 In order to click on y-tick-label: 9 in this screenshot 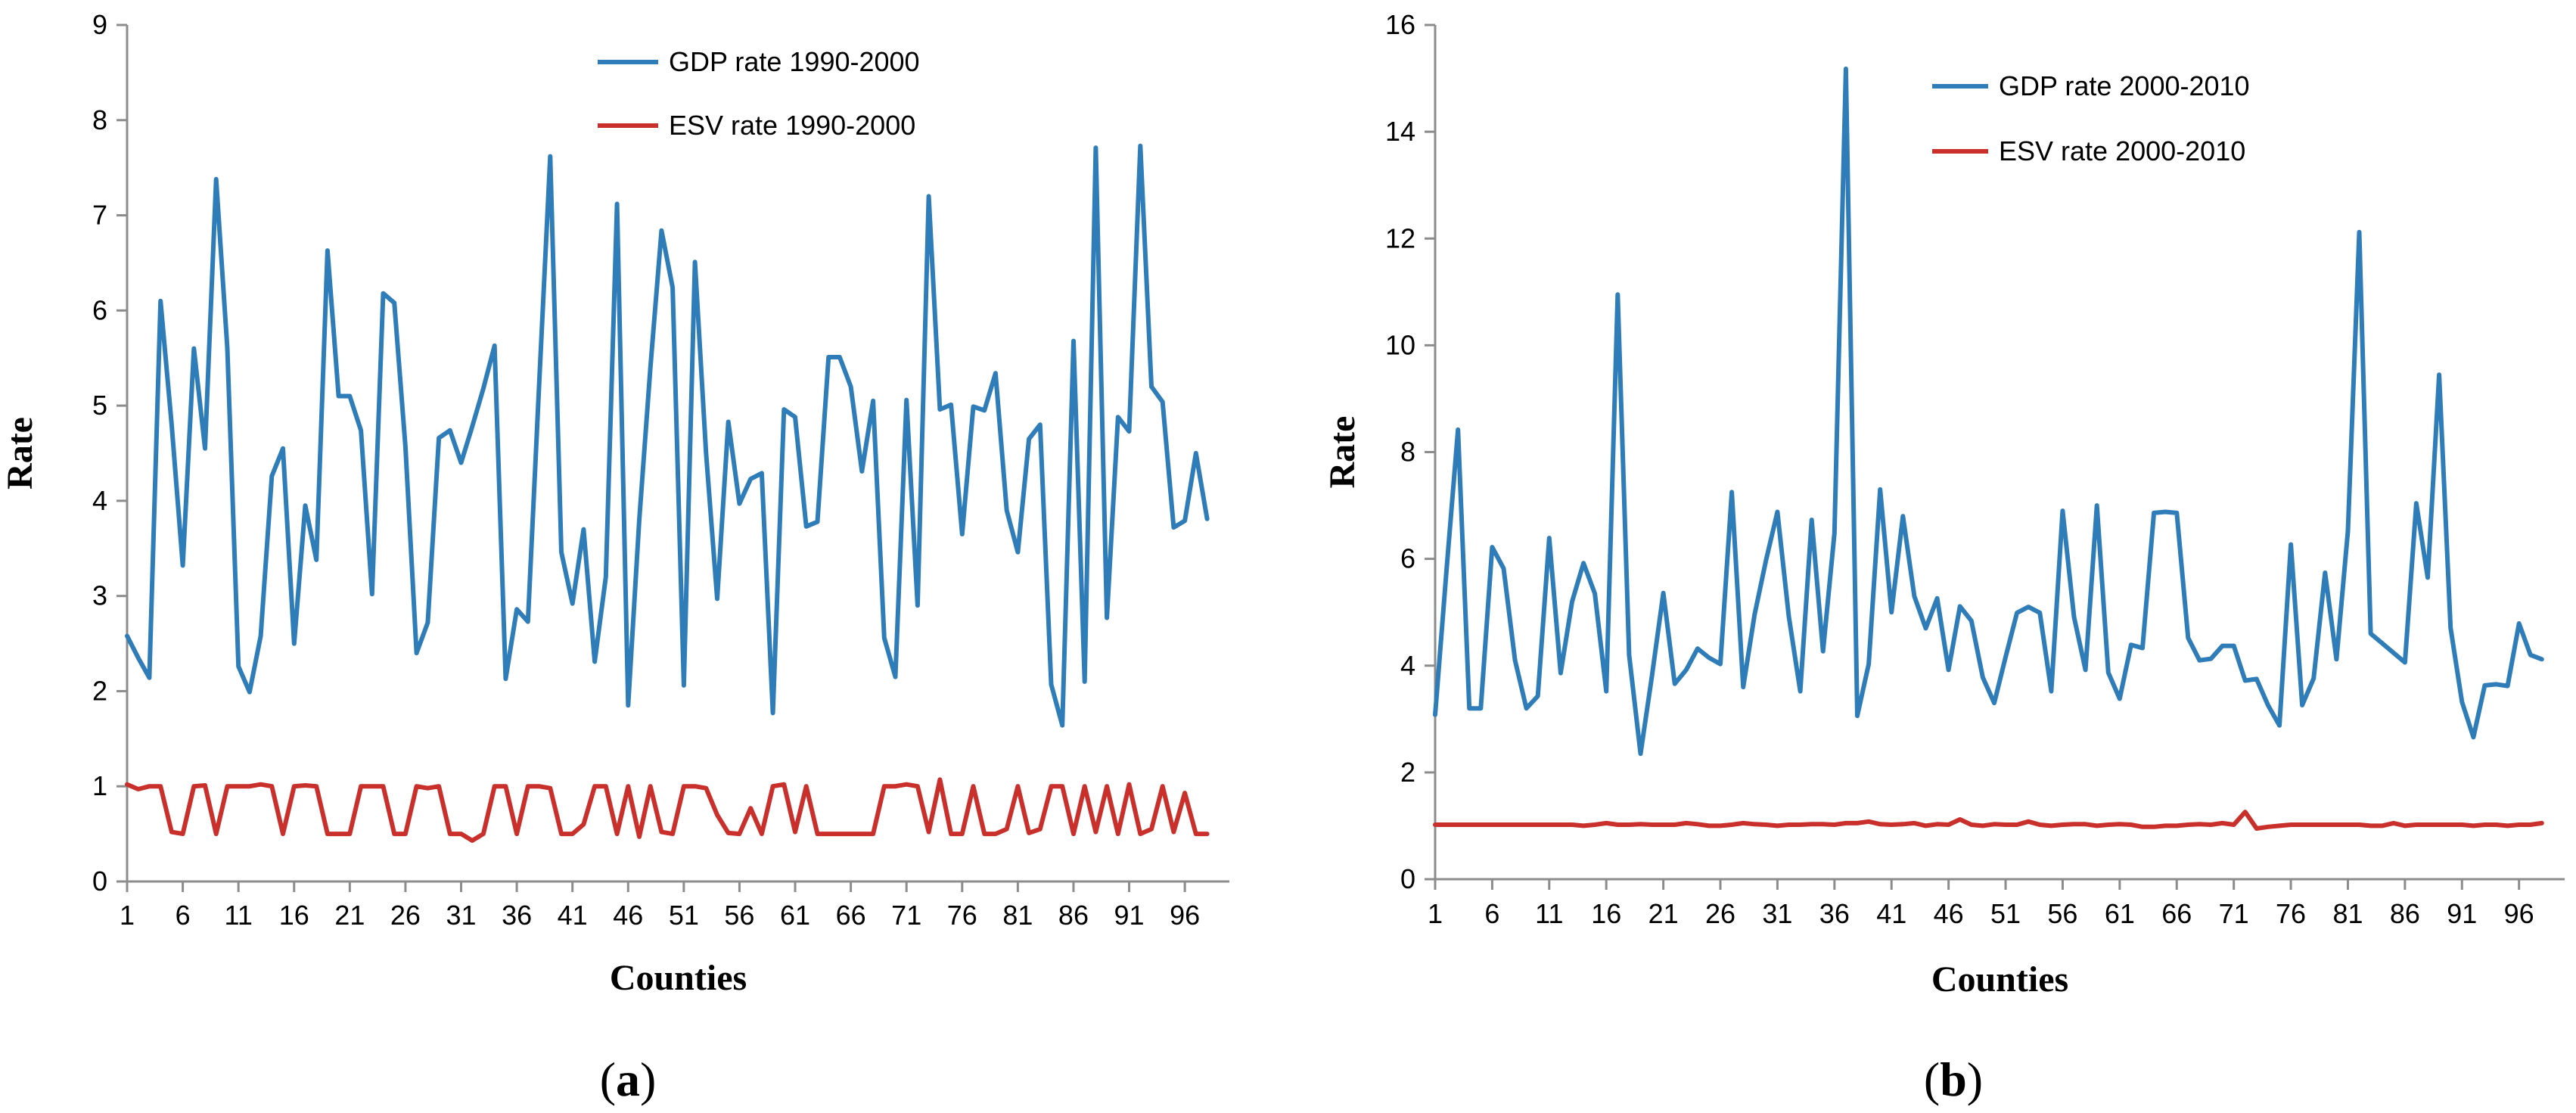, I will do `click(99, 25)`.